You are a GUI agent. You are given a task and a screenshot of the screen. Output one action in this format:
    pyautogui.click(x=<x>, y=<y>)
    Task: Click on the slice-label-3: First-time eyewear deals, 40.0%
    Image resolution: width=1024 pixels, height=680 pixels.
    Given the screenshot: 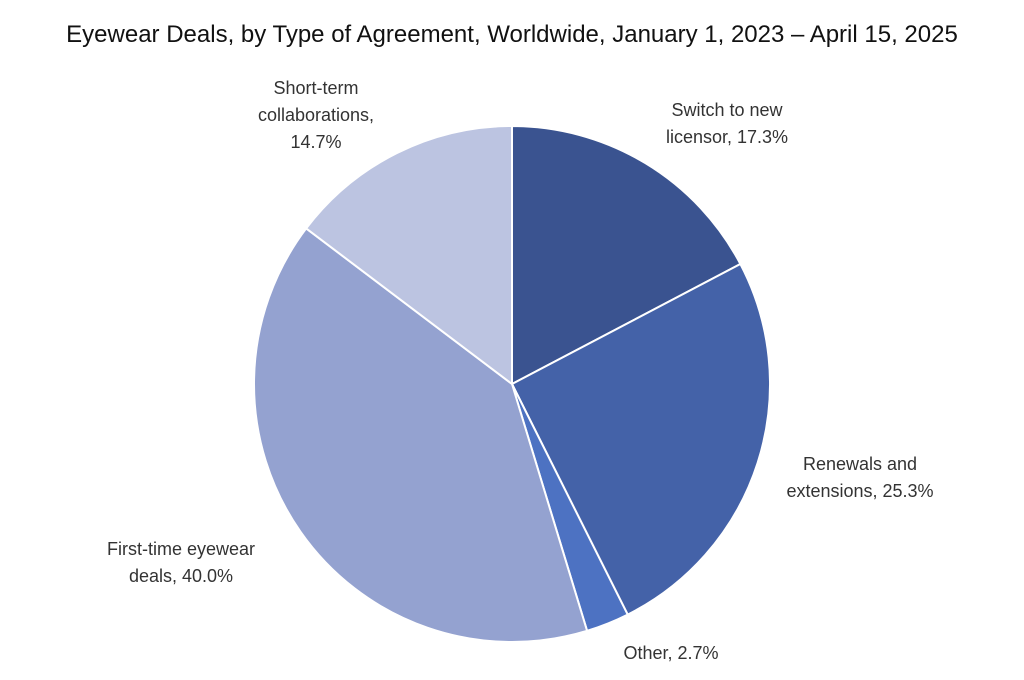 What is the action you would take?
    pyautogui.click(x=181, y=562)
    